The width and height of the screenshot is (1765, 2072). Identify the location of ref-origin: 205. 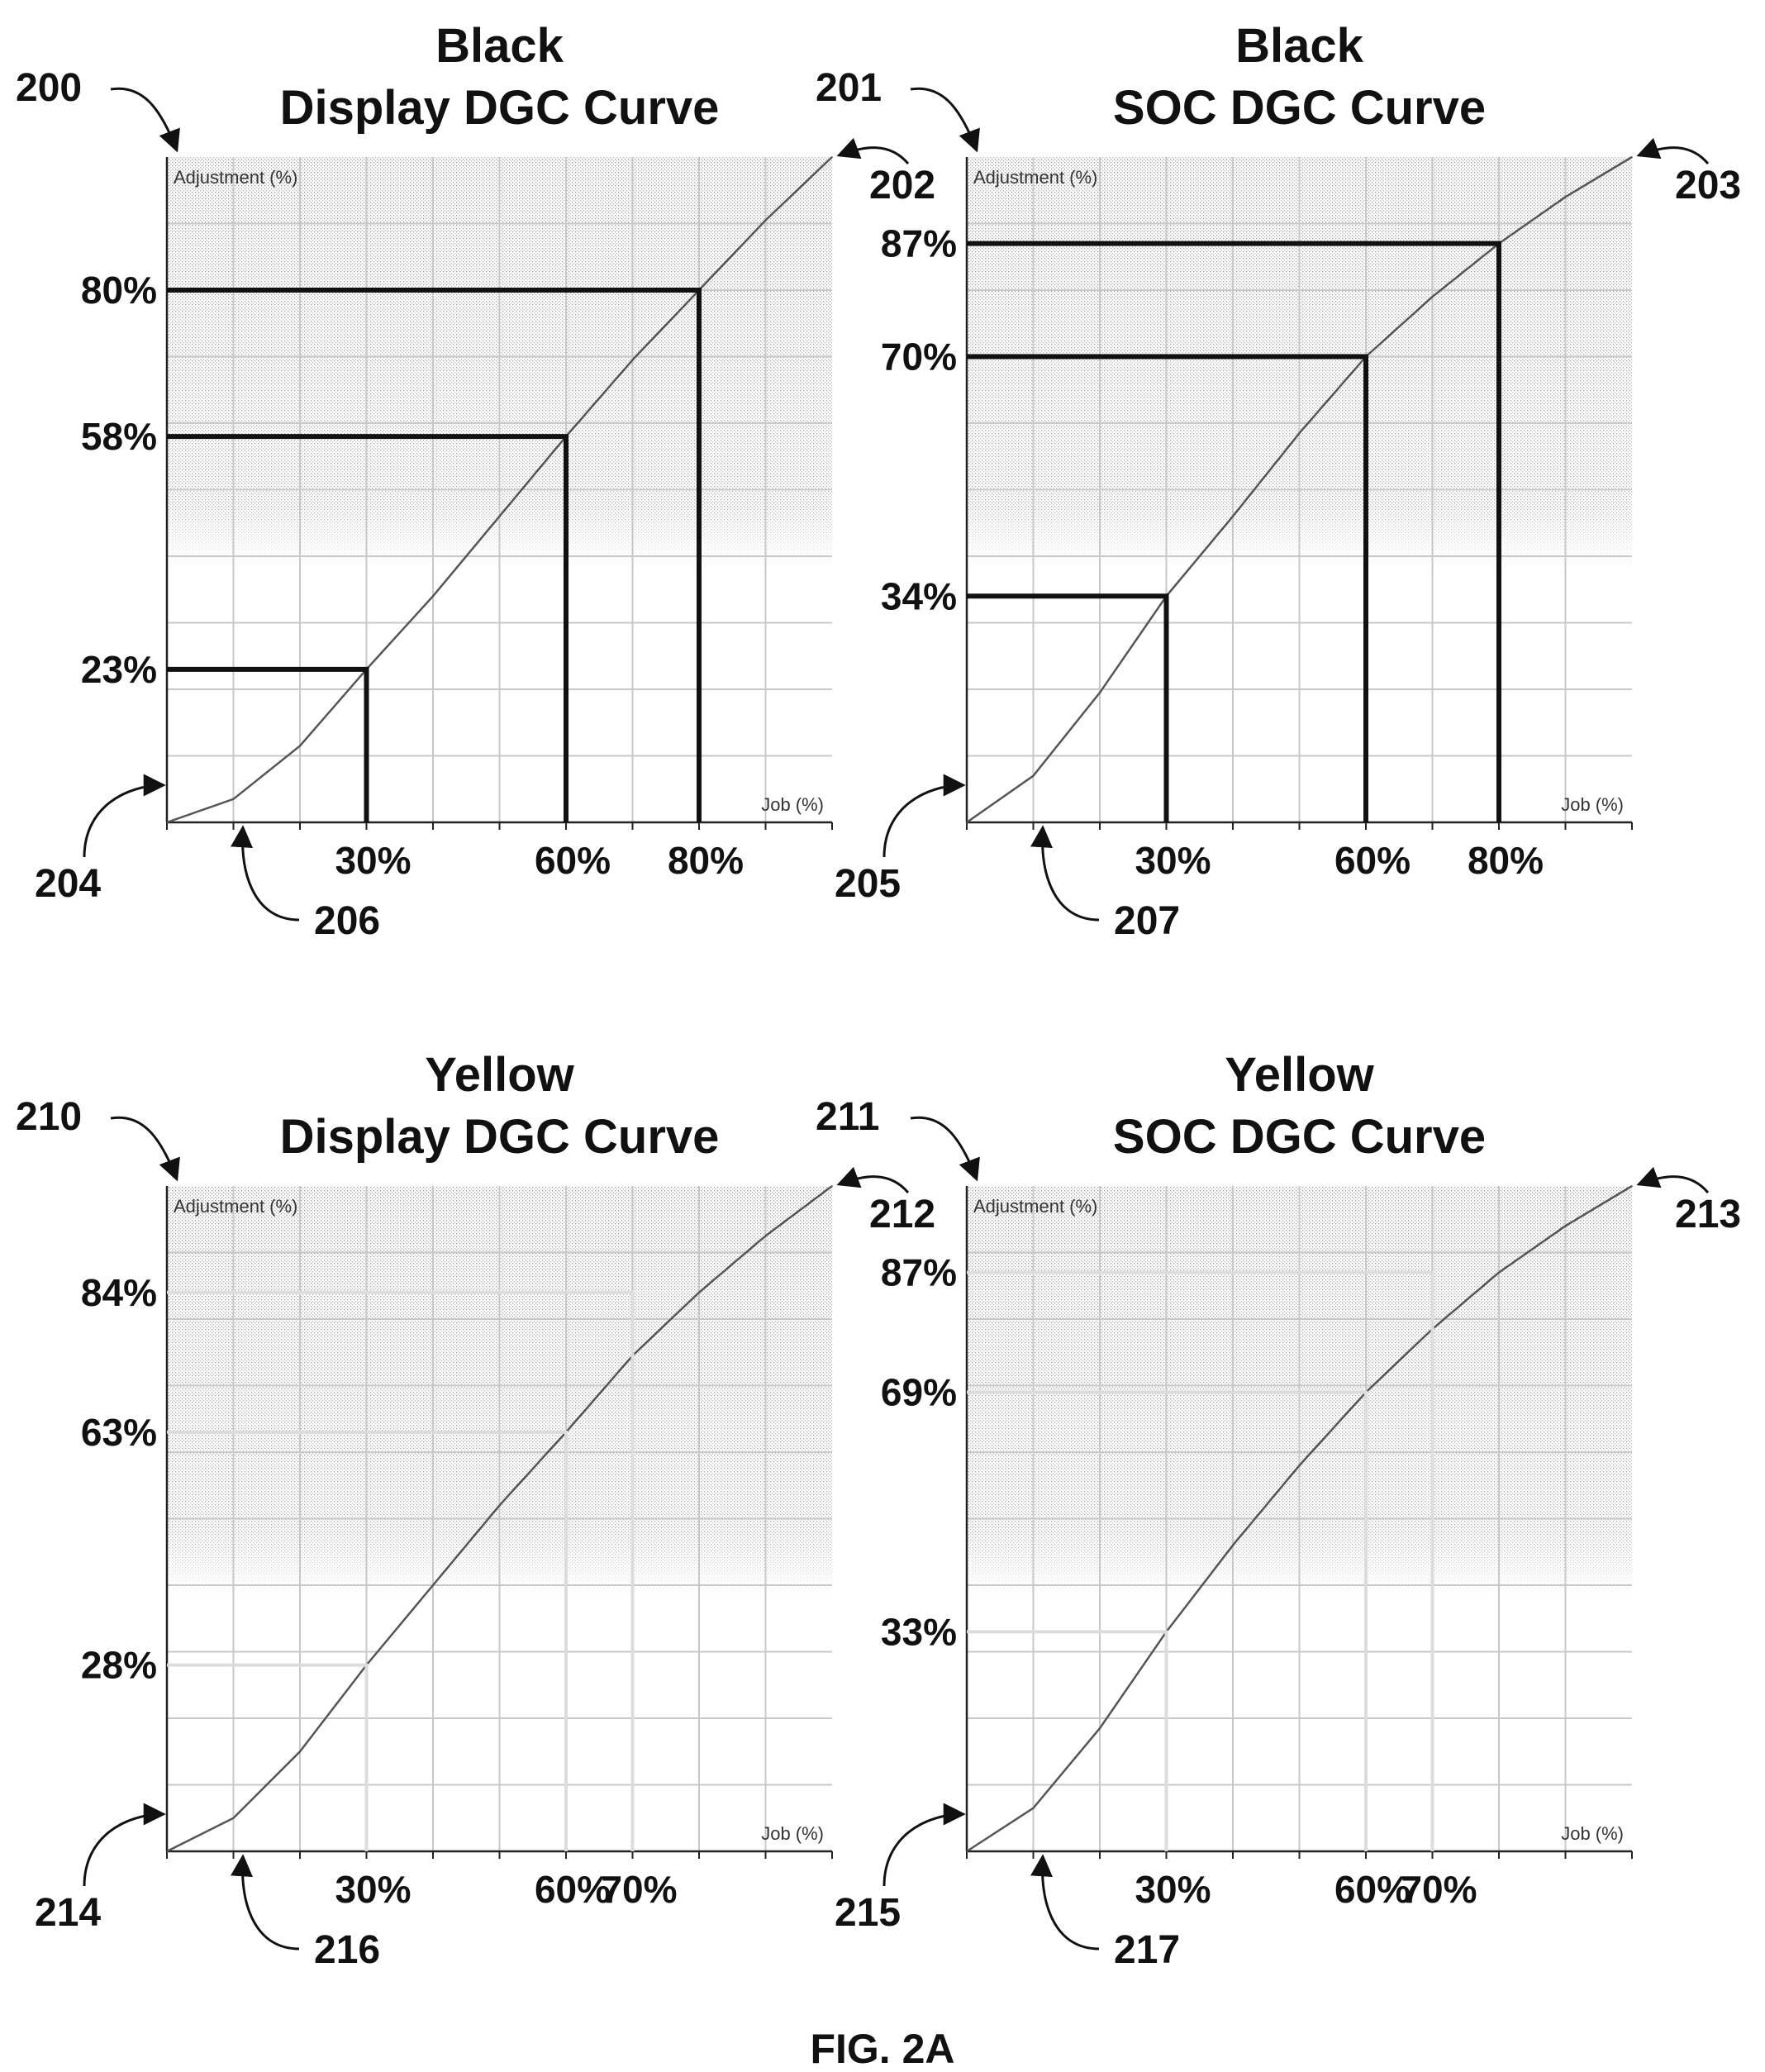
(868, 884).